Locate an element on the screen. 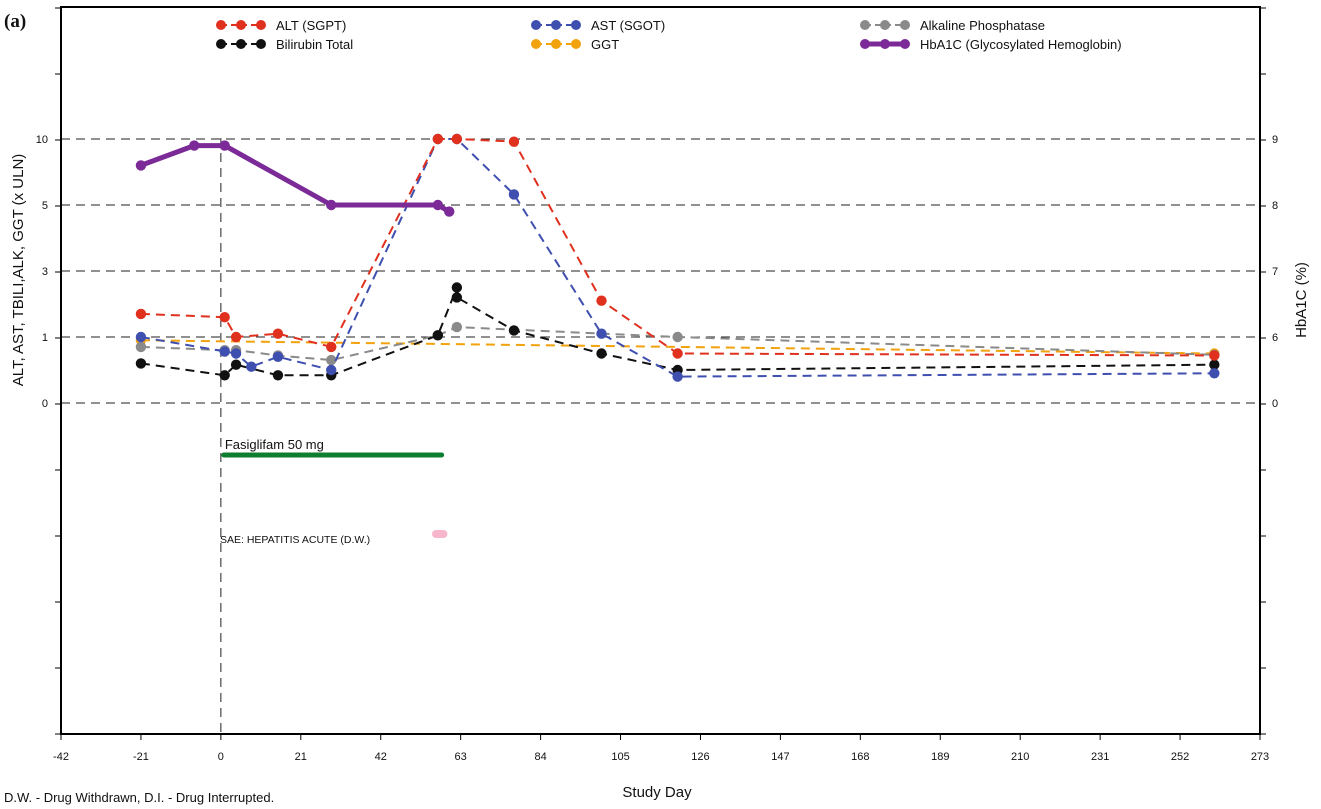 This screenshot has height=809, width=1321. y-tick-label: 1 is located at coordinates (45, 338).